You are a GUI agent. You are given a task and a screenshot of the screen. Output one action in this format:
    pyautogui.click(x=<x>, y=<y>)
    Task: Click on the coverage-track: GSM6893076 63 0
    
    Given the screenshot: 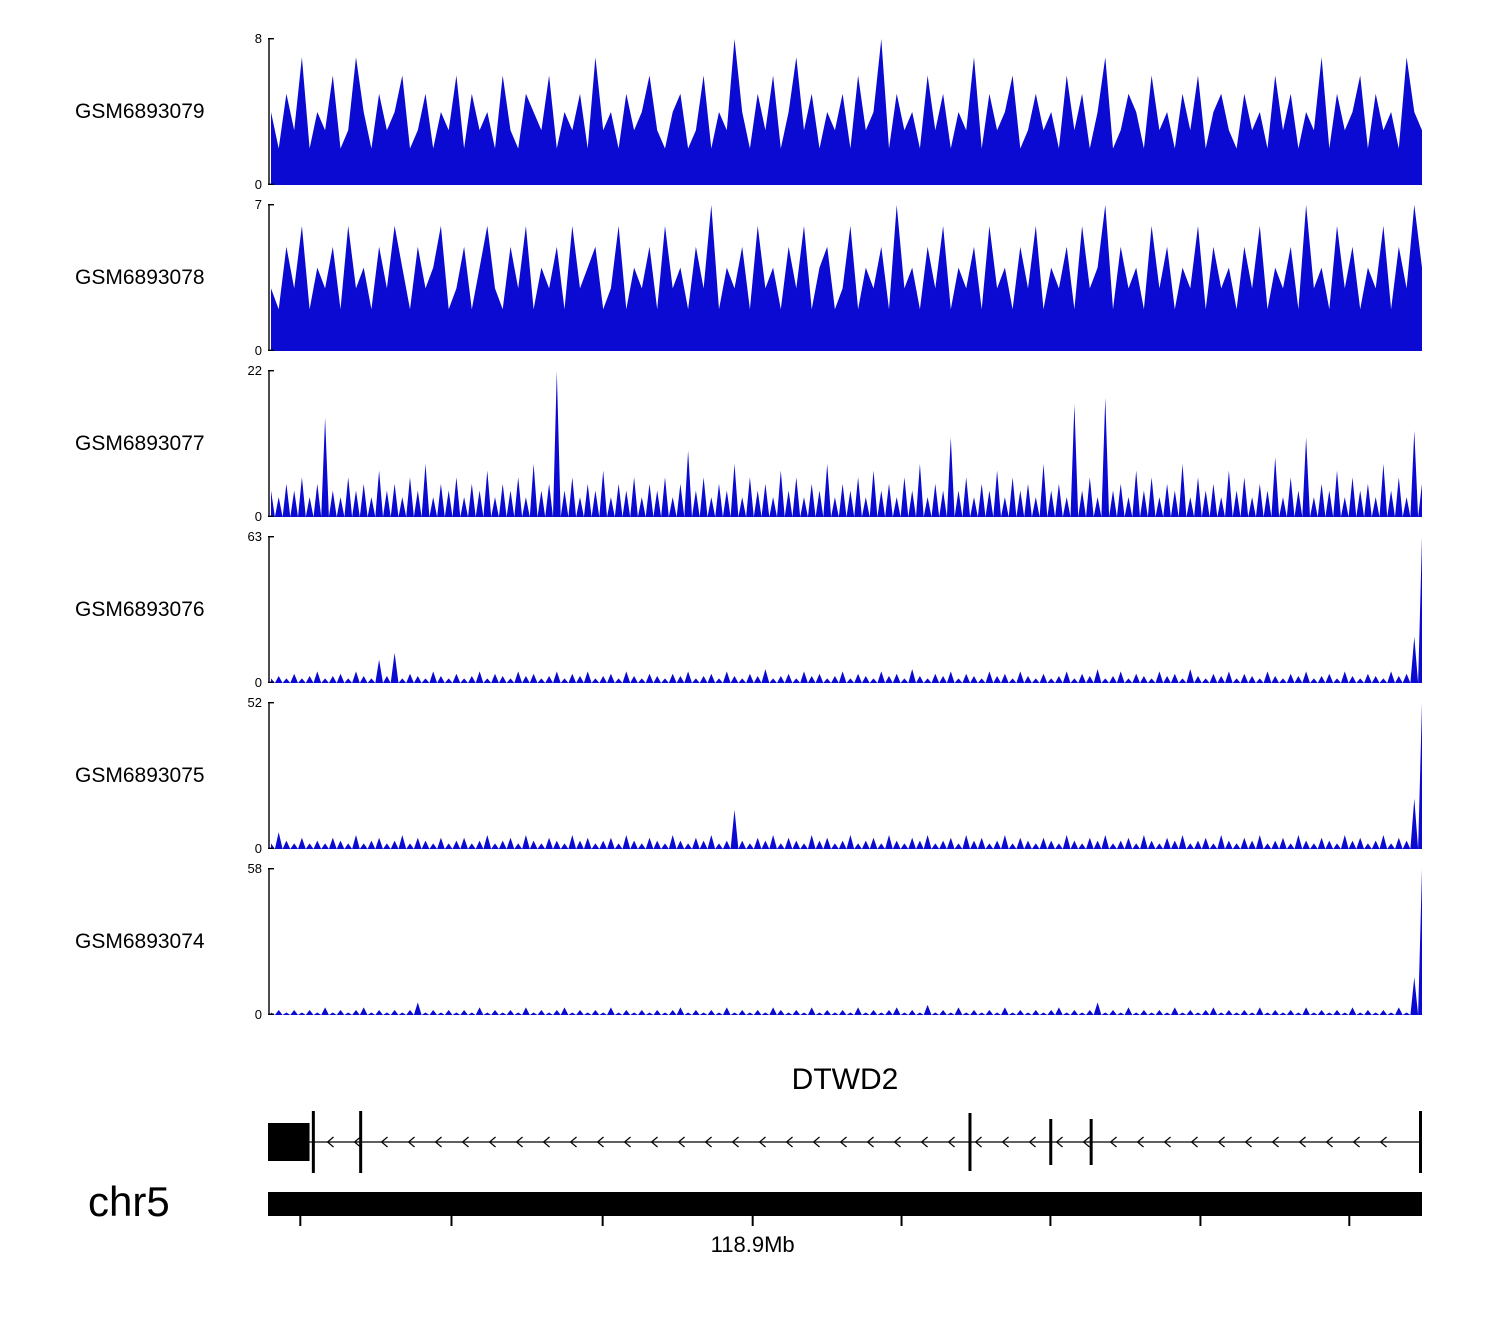 What is the action you would take?
    pyautogui.click(x=750, y=609)
    